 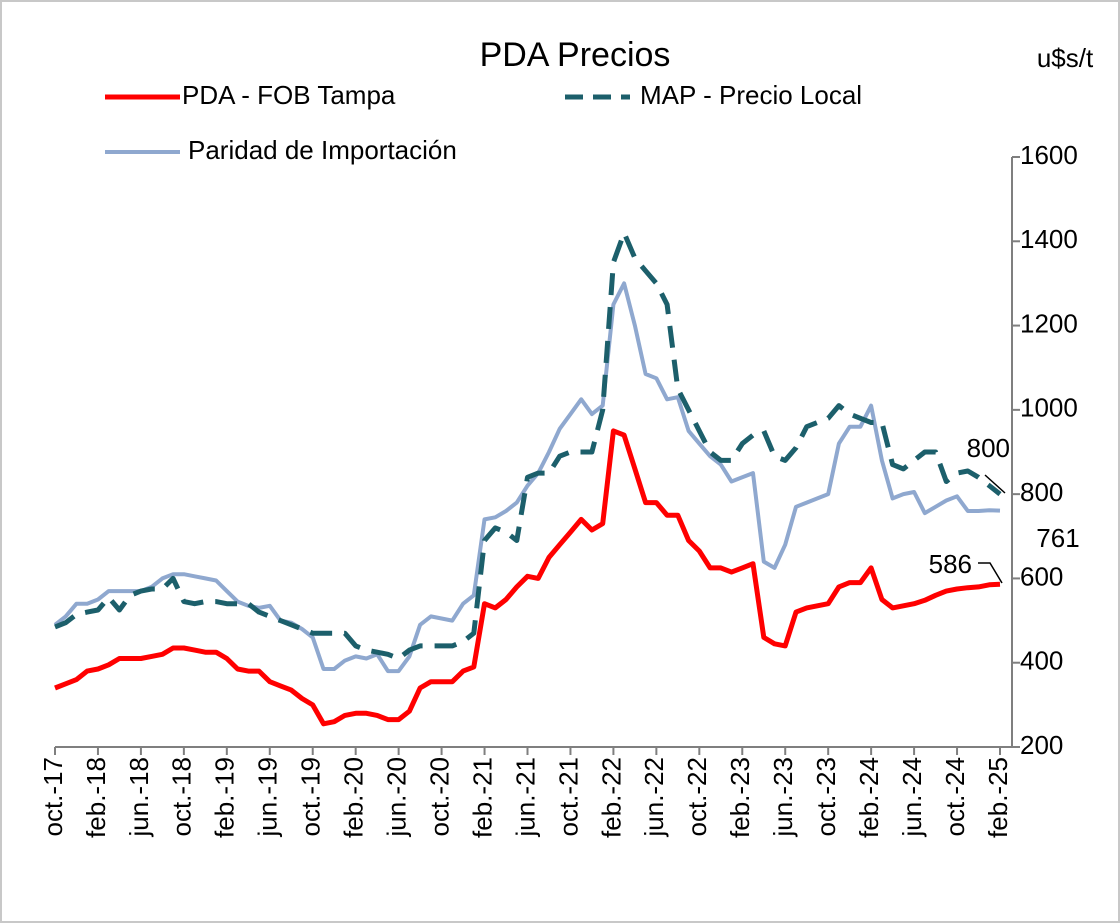 I want to click on data-label: 586, so click(x=950, y=564).